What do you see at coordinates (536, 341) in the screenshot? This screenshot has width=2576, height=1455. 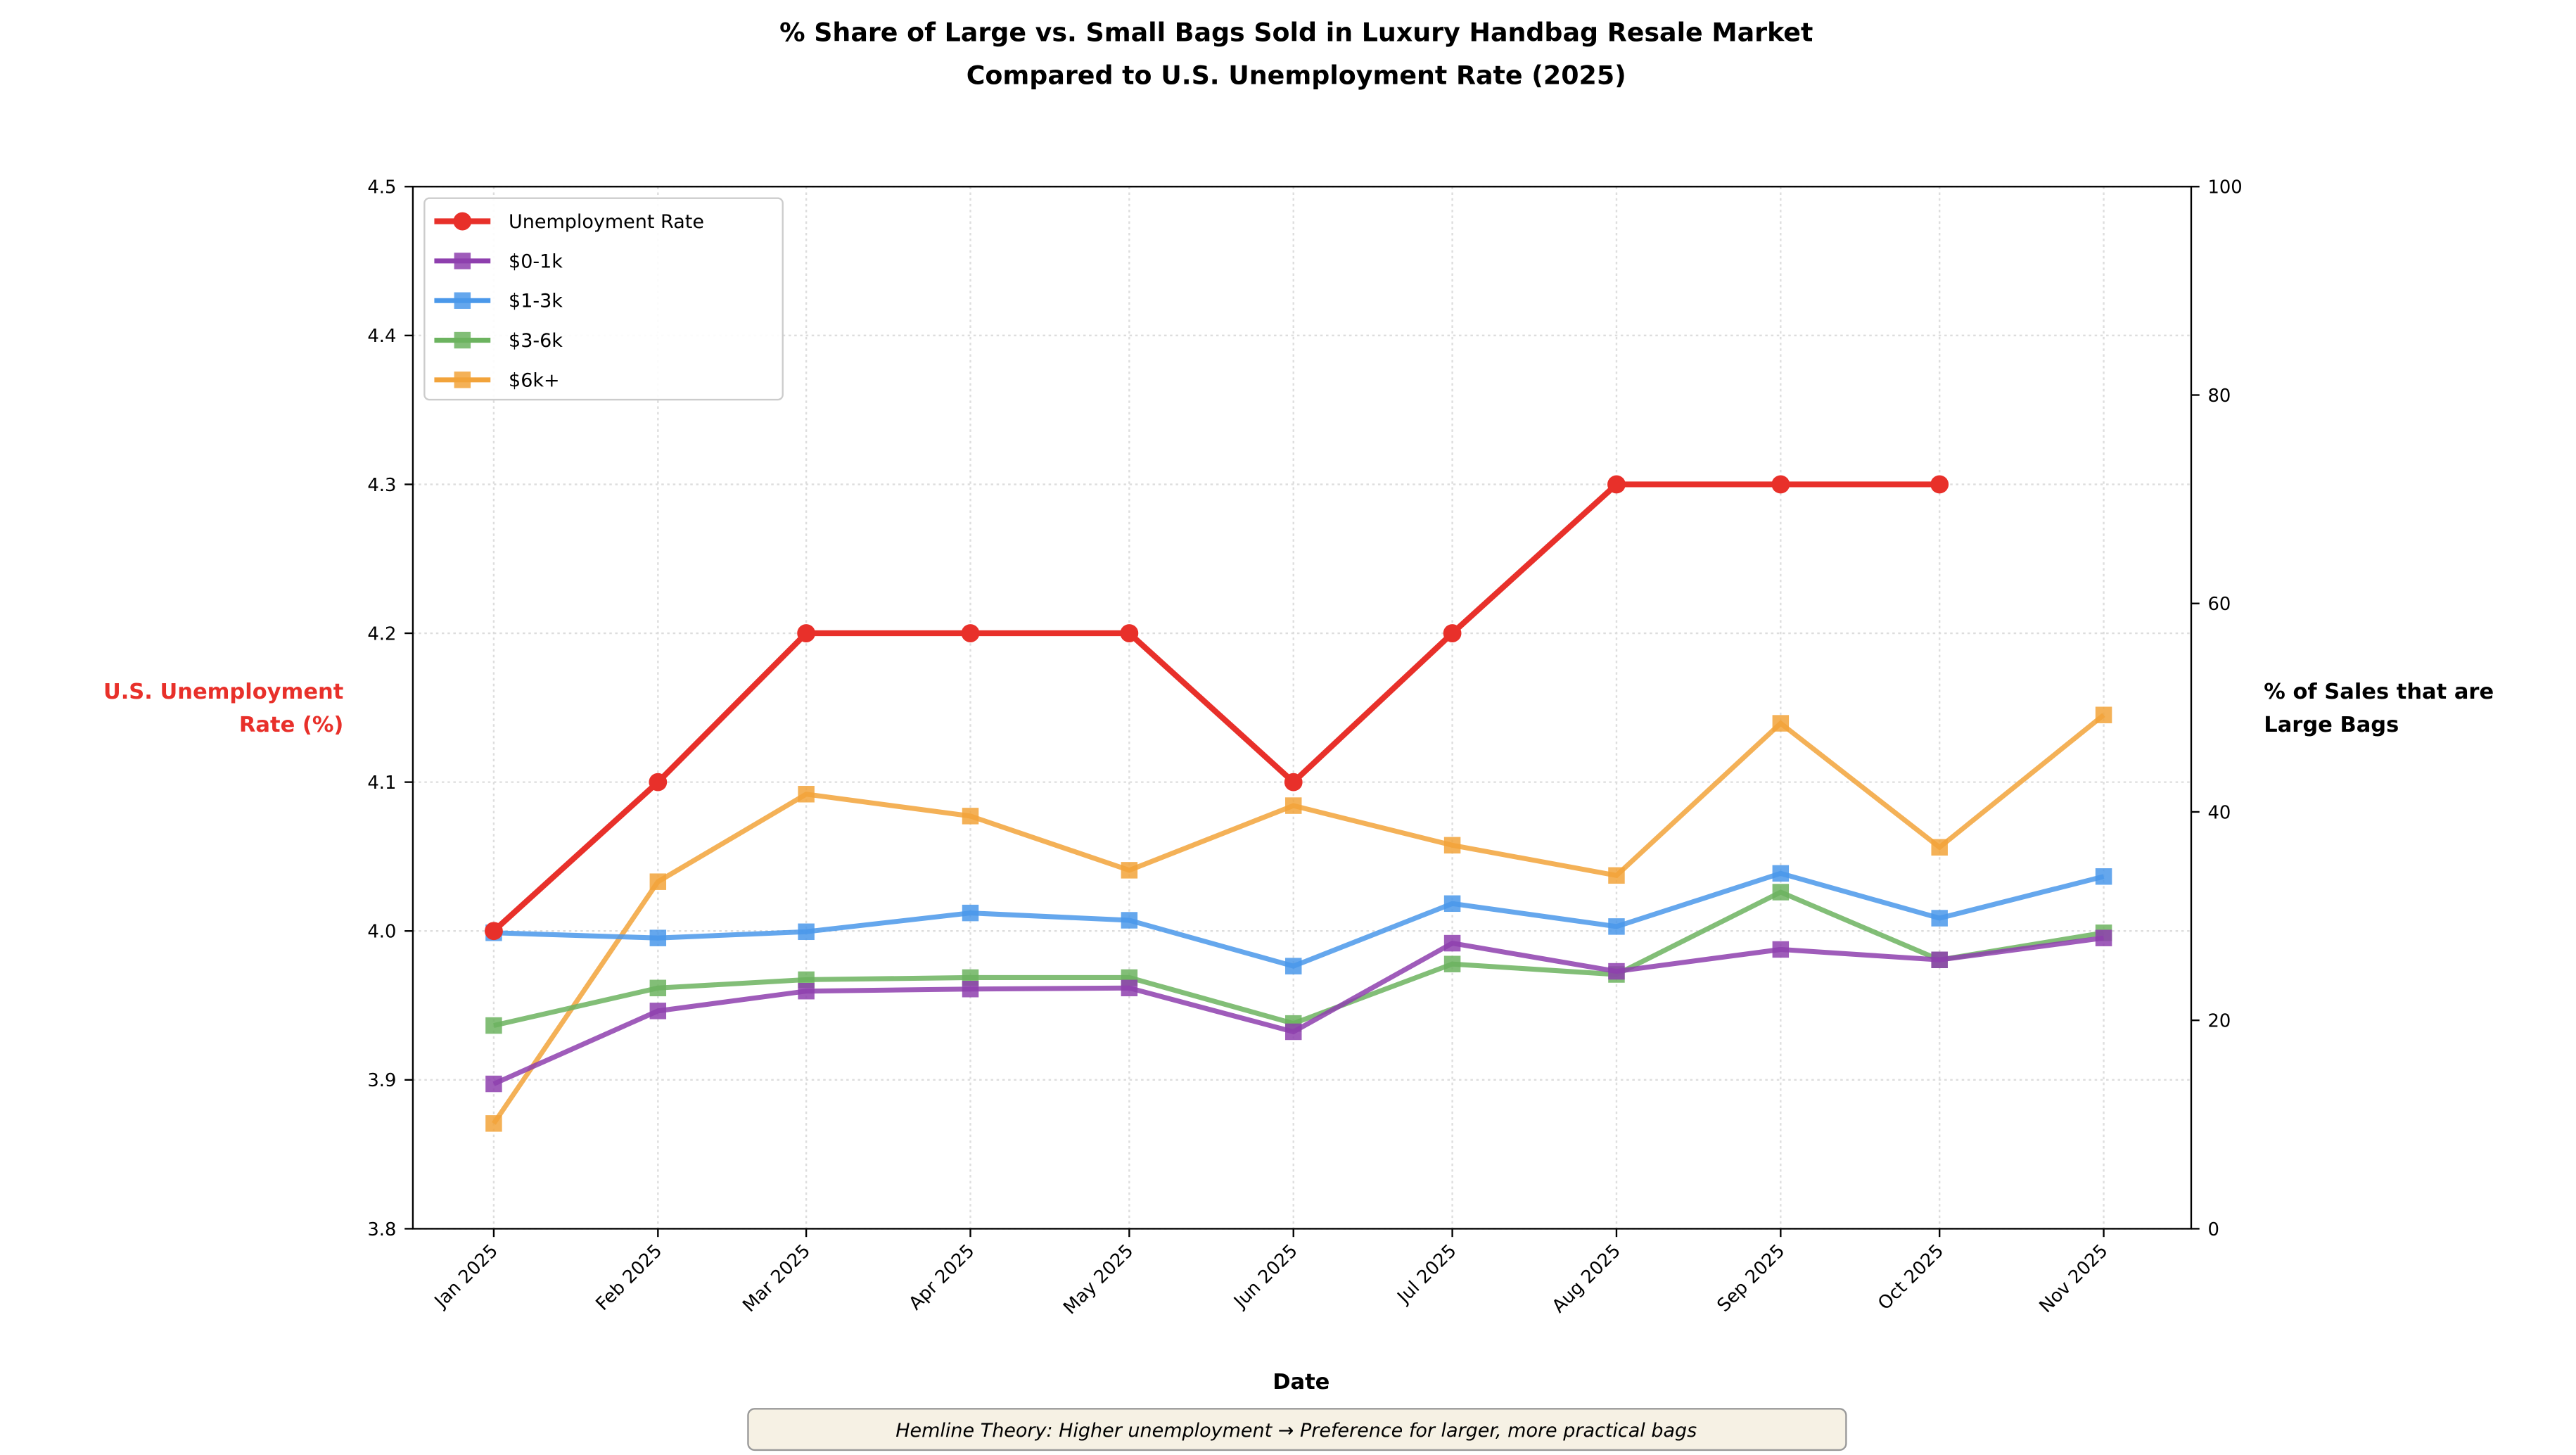 I see `legend-label: $3-6k` at bounding box center [536, 341].